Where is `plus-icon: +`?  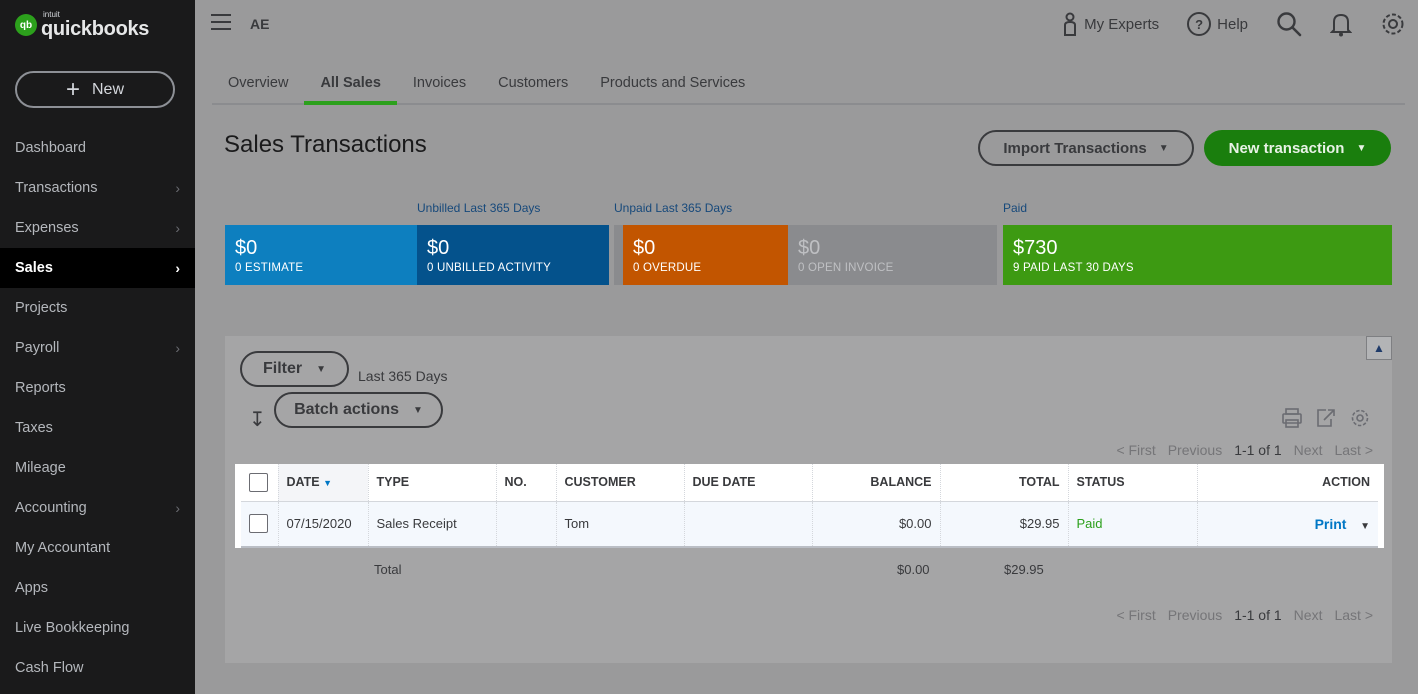
plus-icon: + is located at coordinates (72, 89).